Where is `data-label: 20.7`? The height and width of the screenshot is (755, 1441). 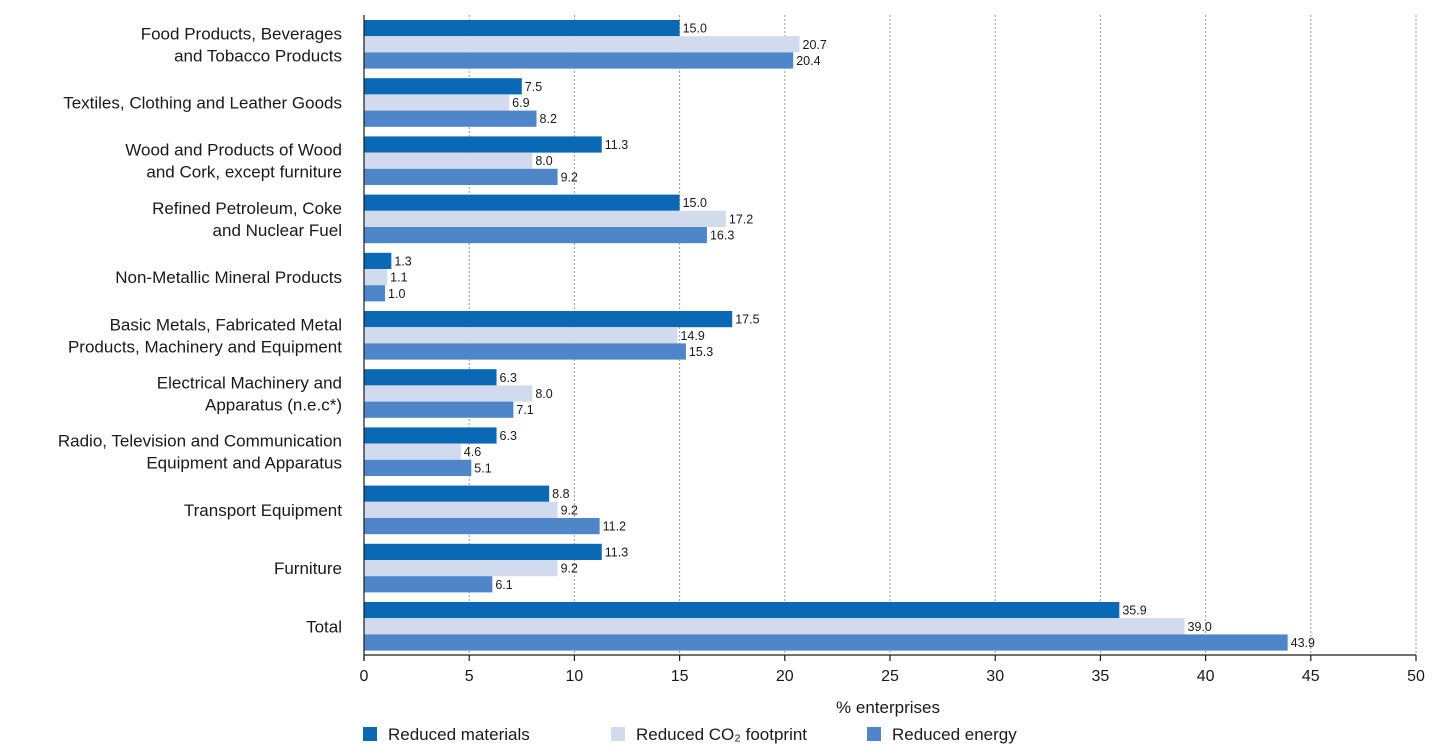
data-label: 20.7 is located at coordinates (815, 45).